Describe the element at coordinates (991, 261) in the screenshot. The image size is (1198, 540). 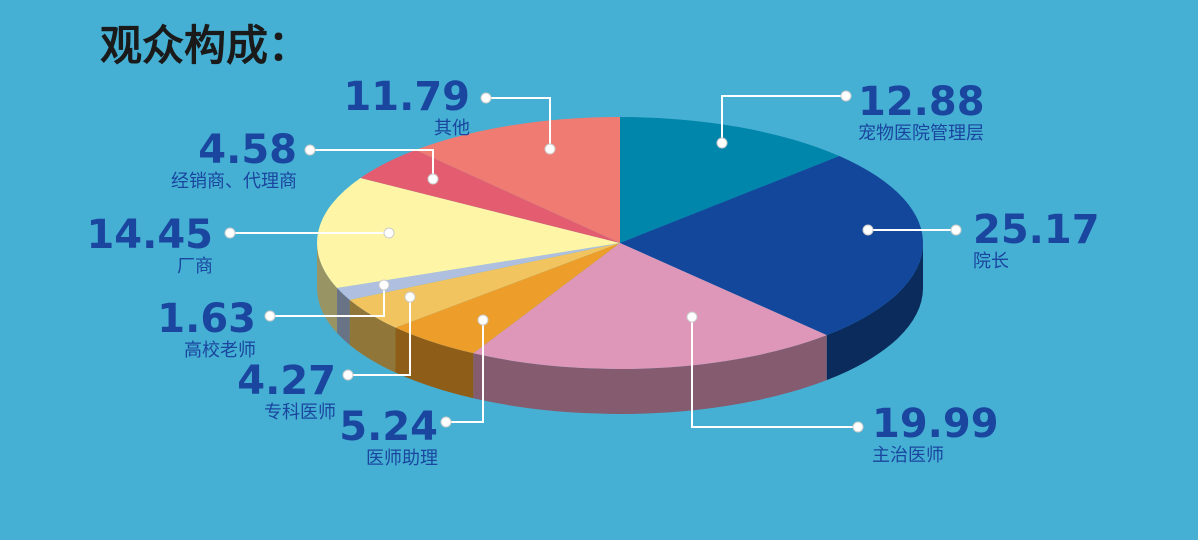
I see `category-label: 院长` at that location.